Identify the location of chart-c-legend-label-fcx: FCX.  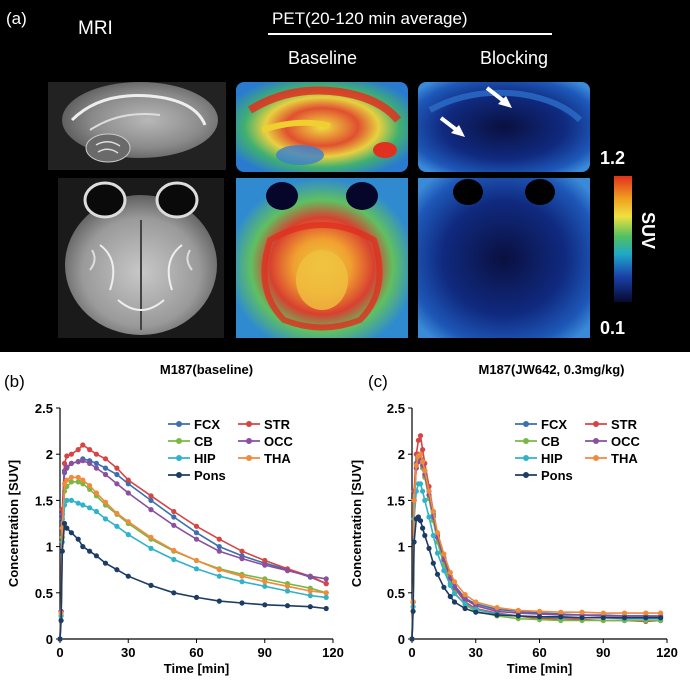
(554, 424).